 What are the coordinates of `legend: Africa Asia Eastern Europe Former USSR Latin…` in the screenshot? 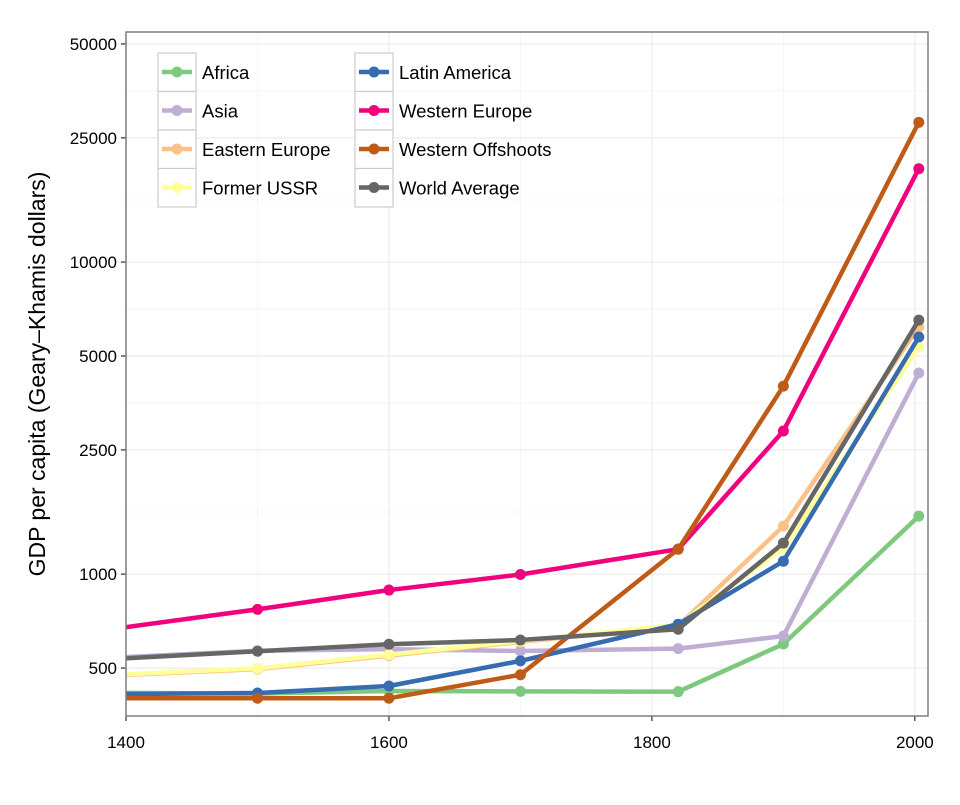 It's located at (354, 130).